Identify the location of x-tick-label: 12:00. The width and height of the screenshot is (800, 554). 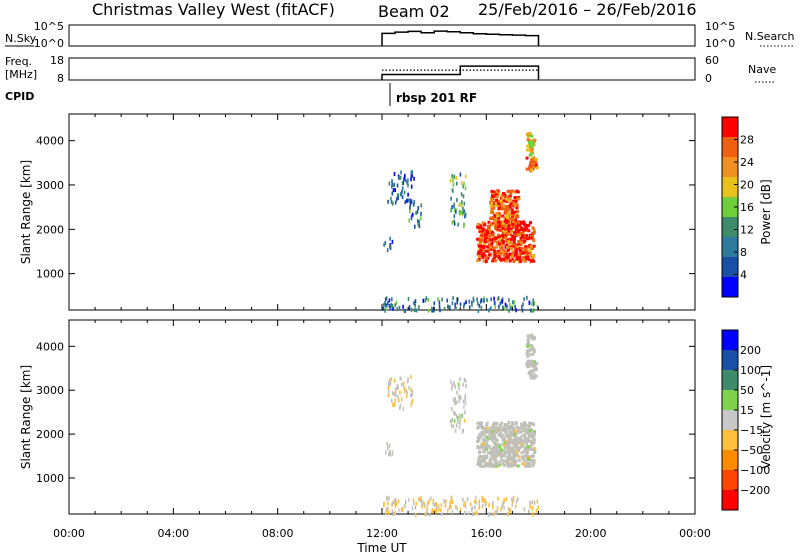
(382, 533).